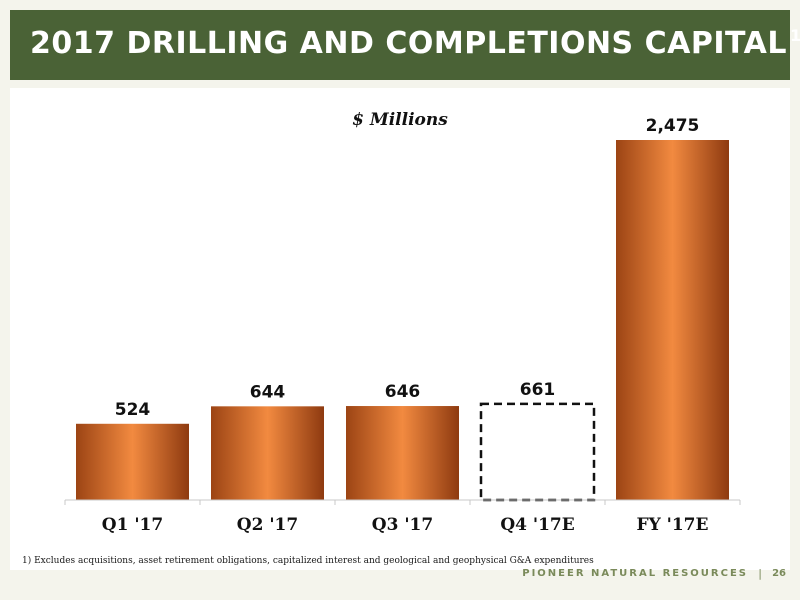 This screenshot has width=800, height=600. I want to click on bar-q4-17e, so click(537, 452).